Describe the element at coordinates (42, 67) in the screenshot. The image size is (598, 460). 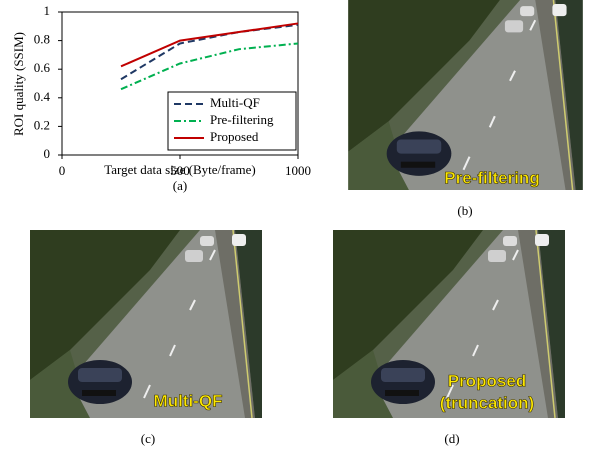
I see `y-tick-label: 0.6` at that location.